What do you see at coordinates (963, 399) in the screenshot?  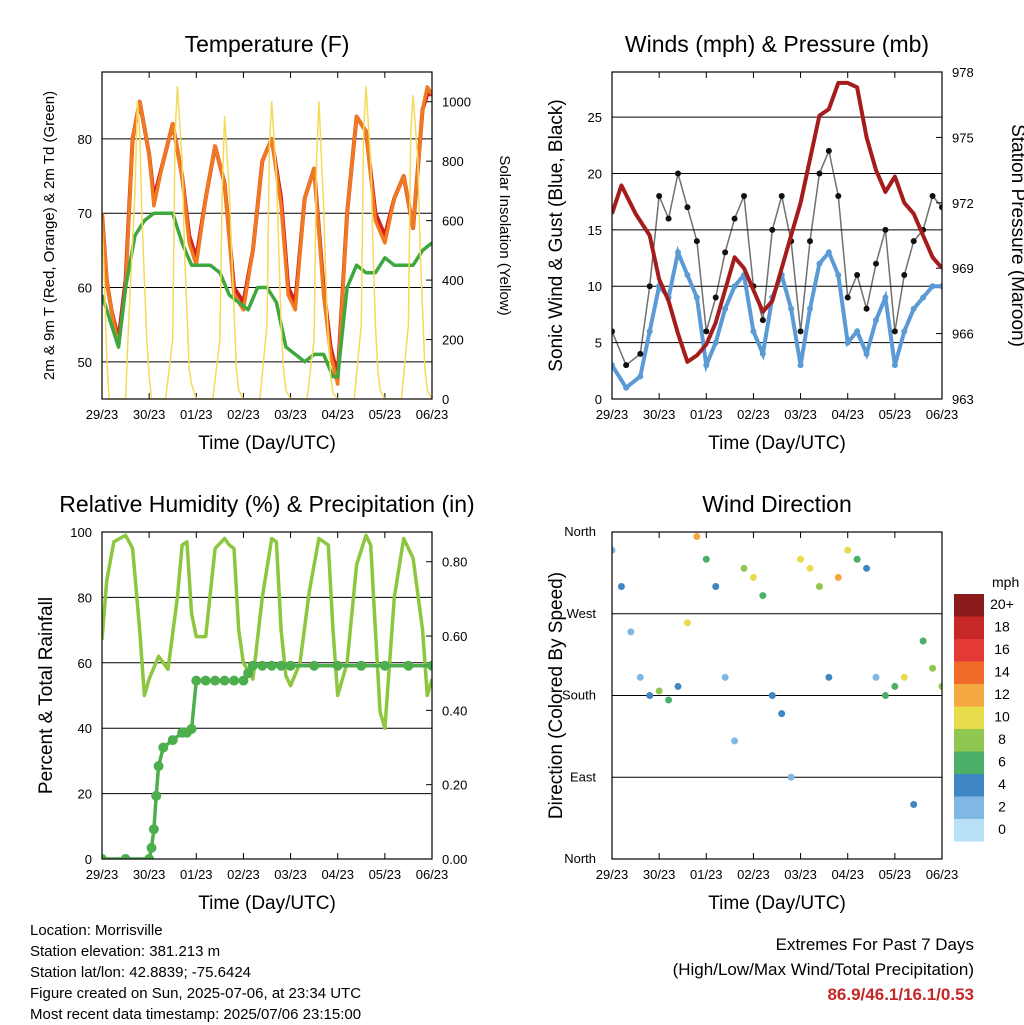 I see `y-right-tick-label: 963` at bounding box center [963, 399].